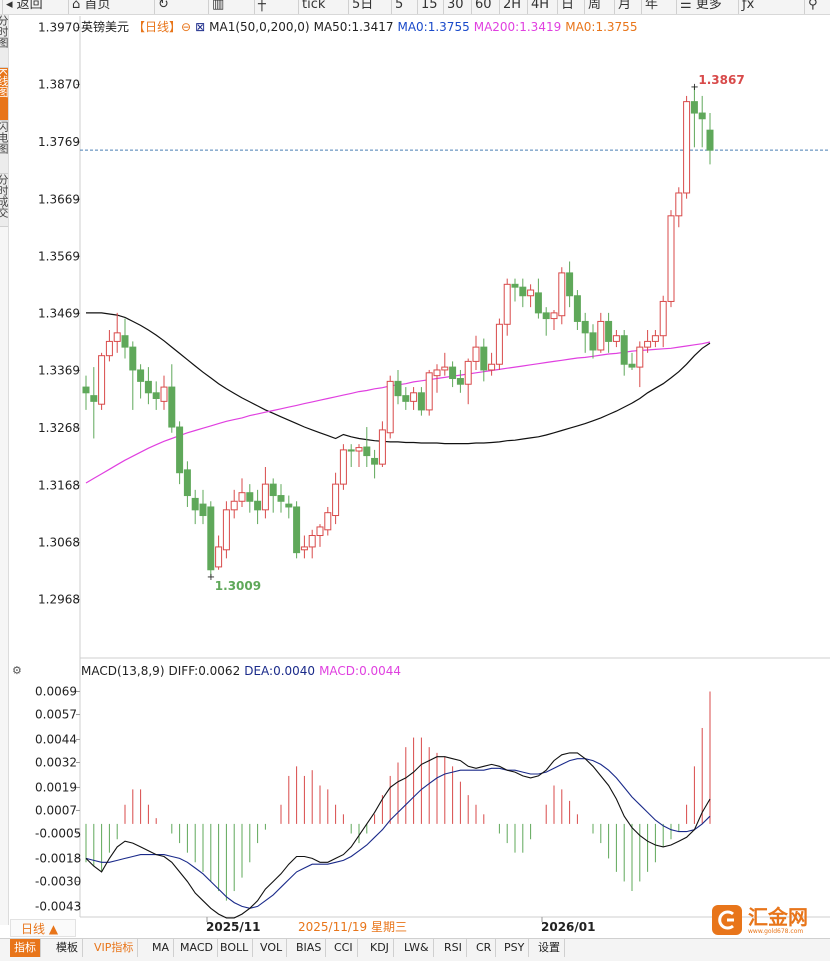 The height and width of the screenshot is (961, 830). I want to click on price-axis-label: 1.3669, so click(59, 199).